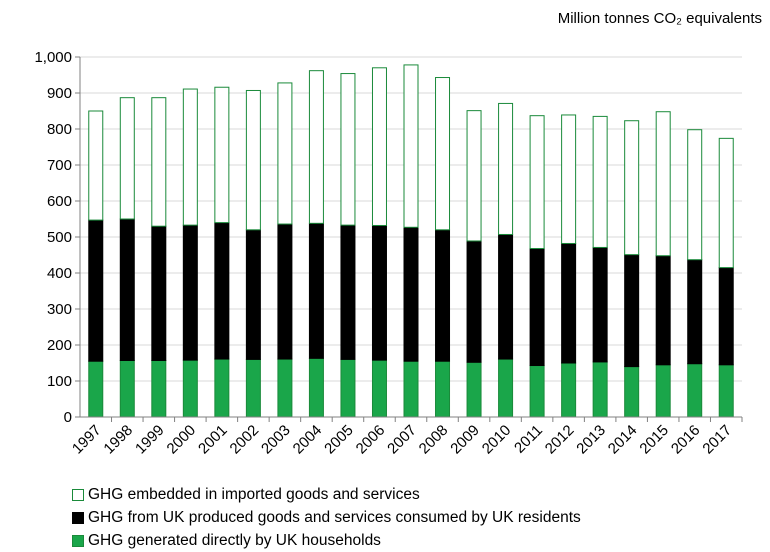 The height and width of the screenshot is (552, 770). Describe the element at coordinates (59, 237) in the screenshot. I see `y-tick-label: 500` at that location.